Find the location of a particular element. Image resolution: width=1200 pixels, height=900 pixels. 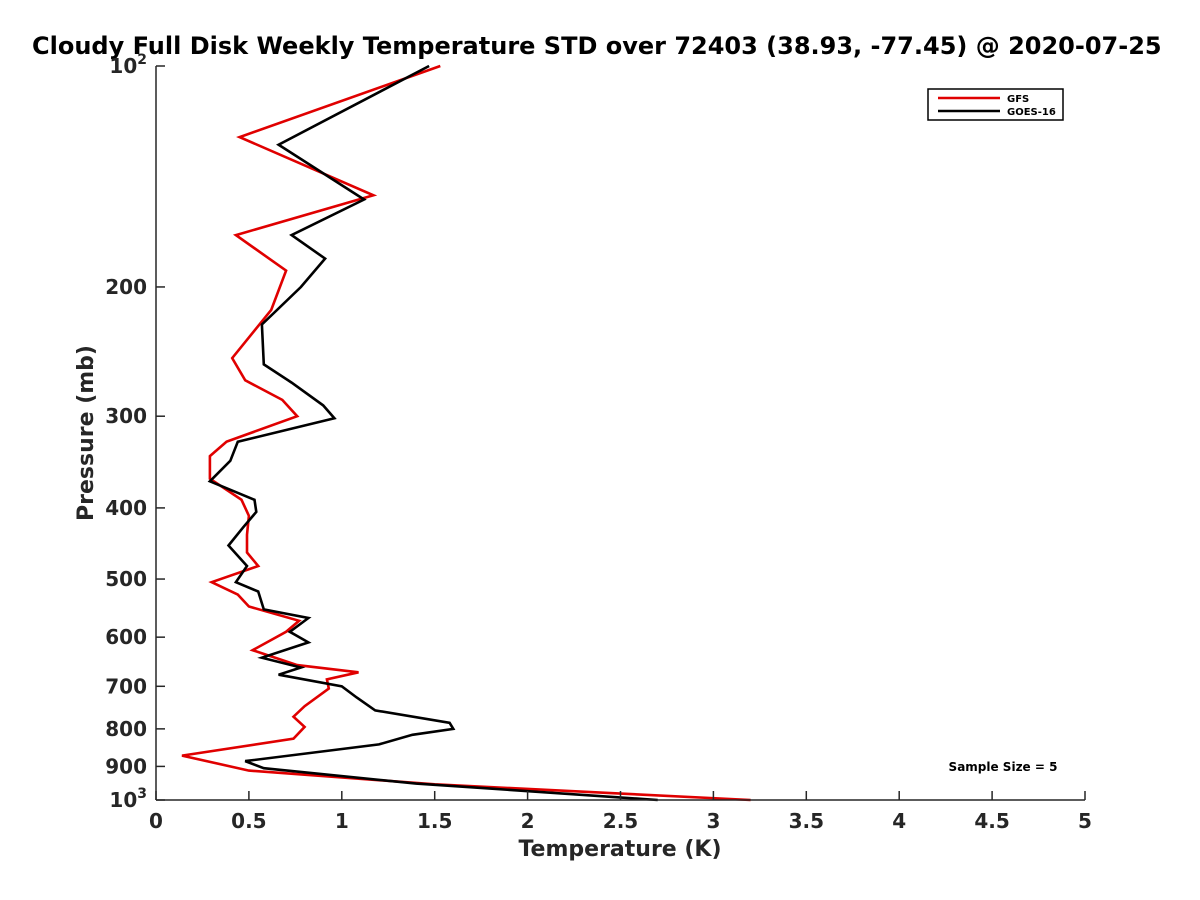

x-tick-label: 4.5 is located at coordinates (991, 821).